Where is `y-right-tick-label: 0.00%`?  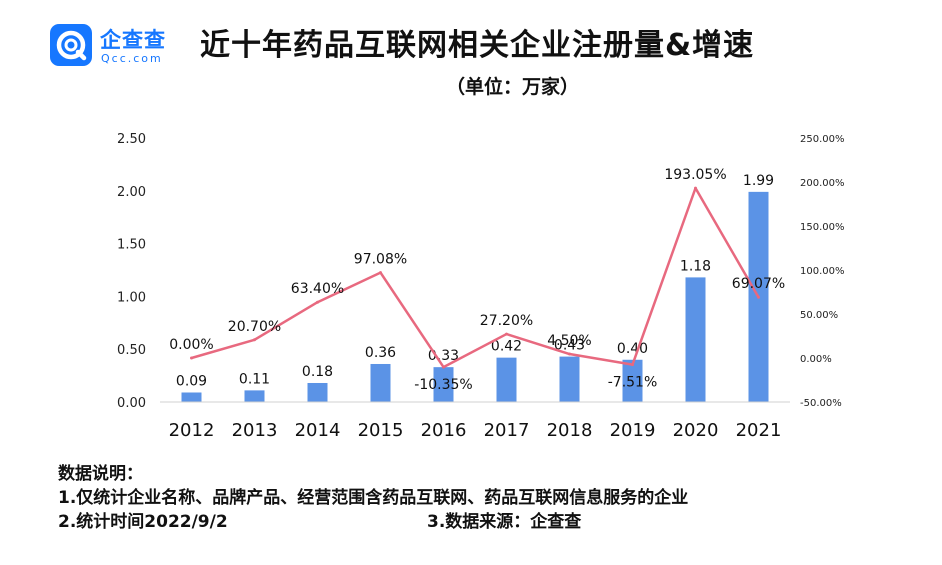 y-right-tick-label: 0.00% is located at coordinates (816, 359).